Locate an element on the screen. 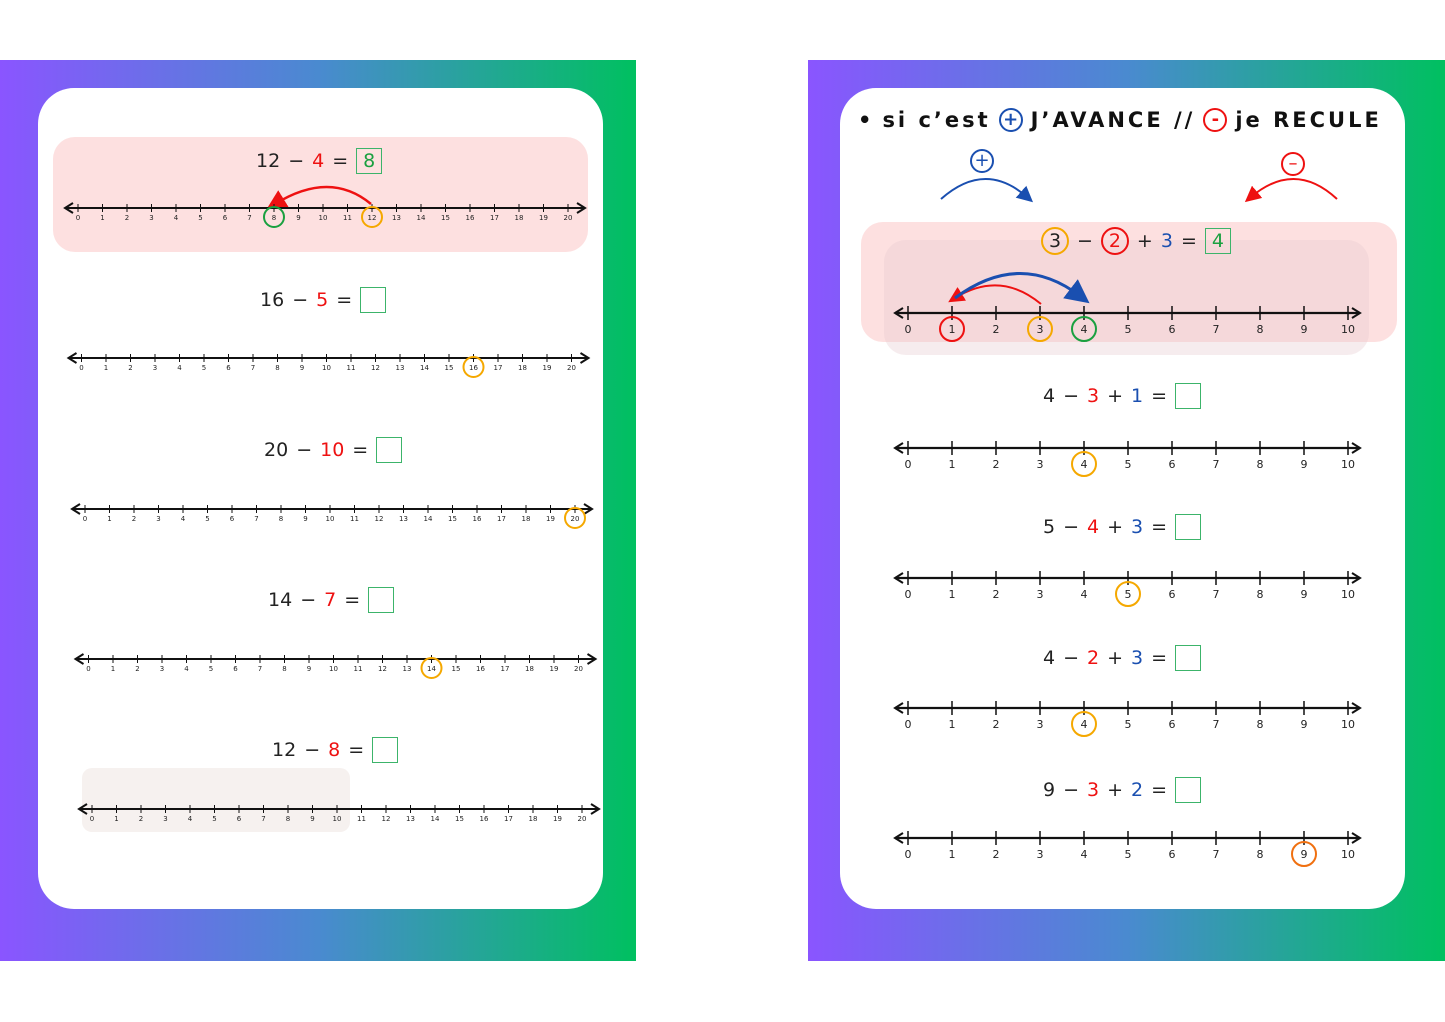  equation: 16−5 = is located at coordinates (323, 300).